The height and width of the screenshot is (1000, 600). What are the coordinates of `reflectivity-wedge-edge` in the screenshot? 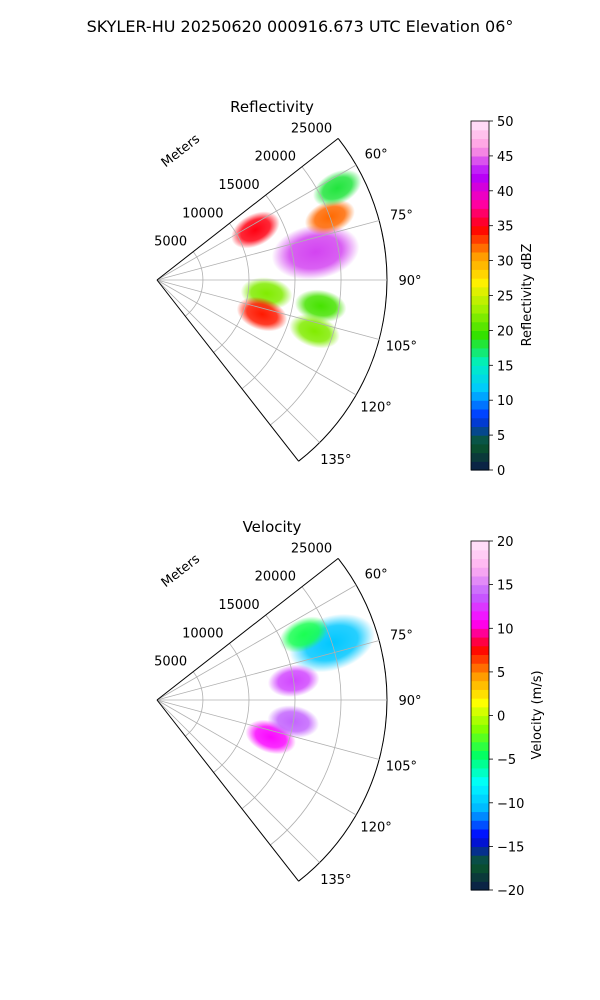 It's located at (227, 370).